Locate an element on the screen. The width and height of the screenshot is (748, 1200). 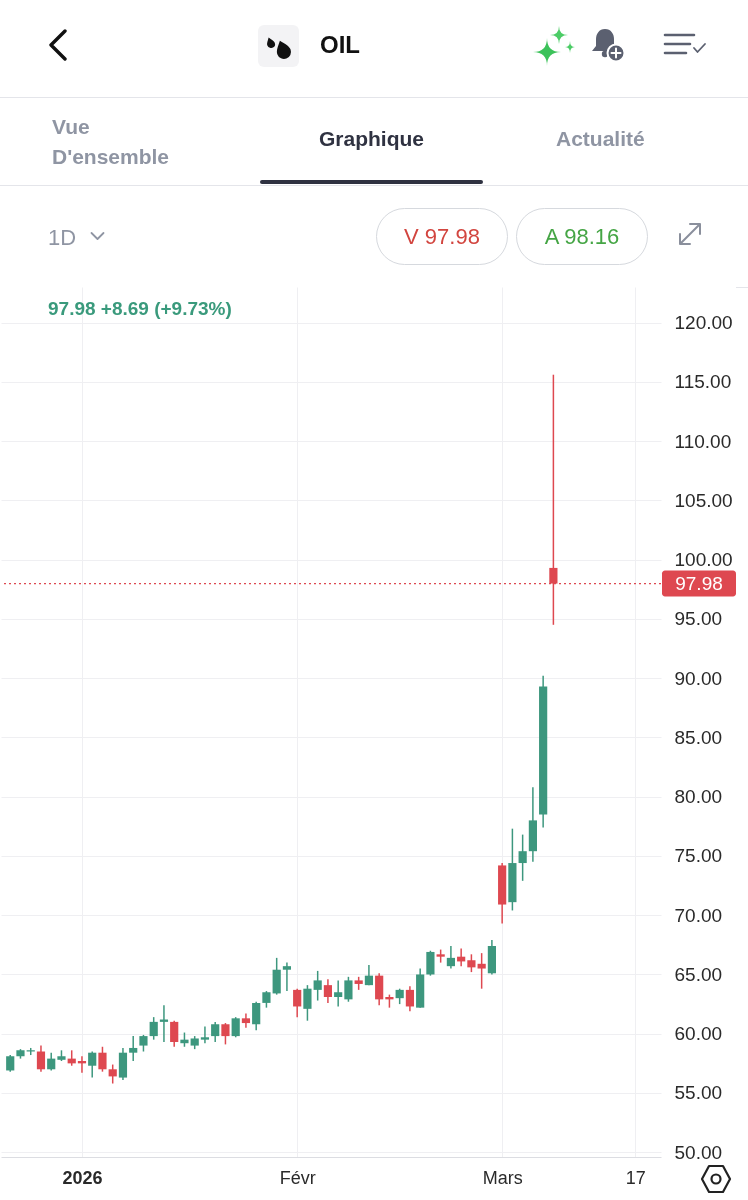
y-tick-label: 70.00 is located at coordinates (698, 915).